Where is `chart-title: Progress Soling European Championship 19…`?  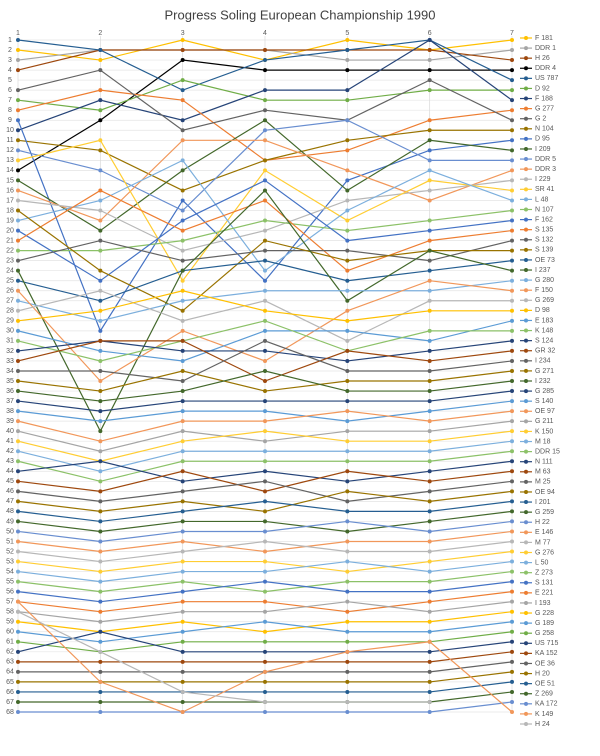
chart-title: Progress Soling European Championship 19… is located at coordinates (299, 14).